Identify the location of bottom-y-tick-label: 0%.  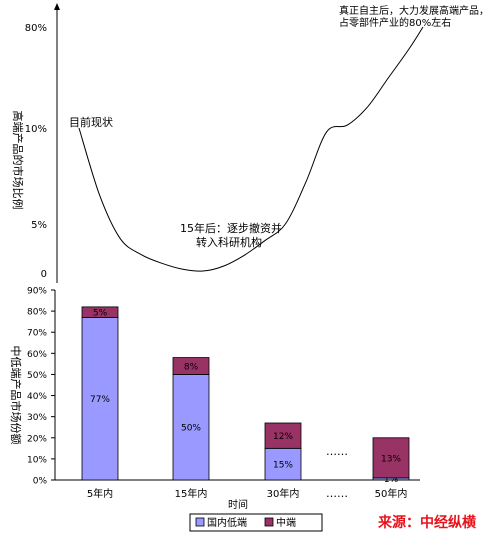
(40, 482).